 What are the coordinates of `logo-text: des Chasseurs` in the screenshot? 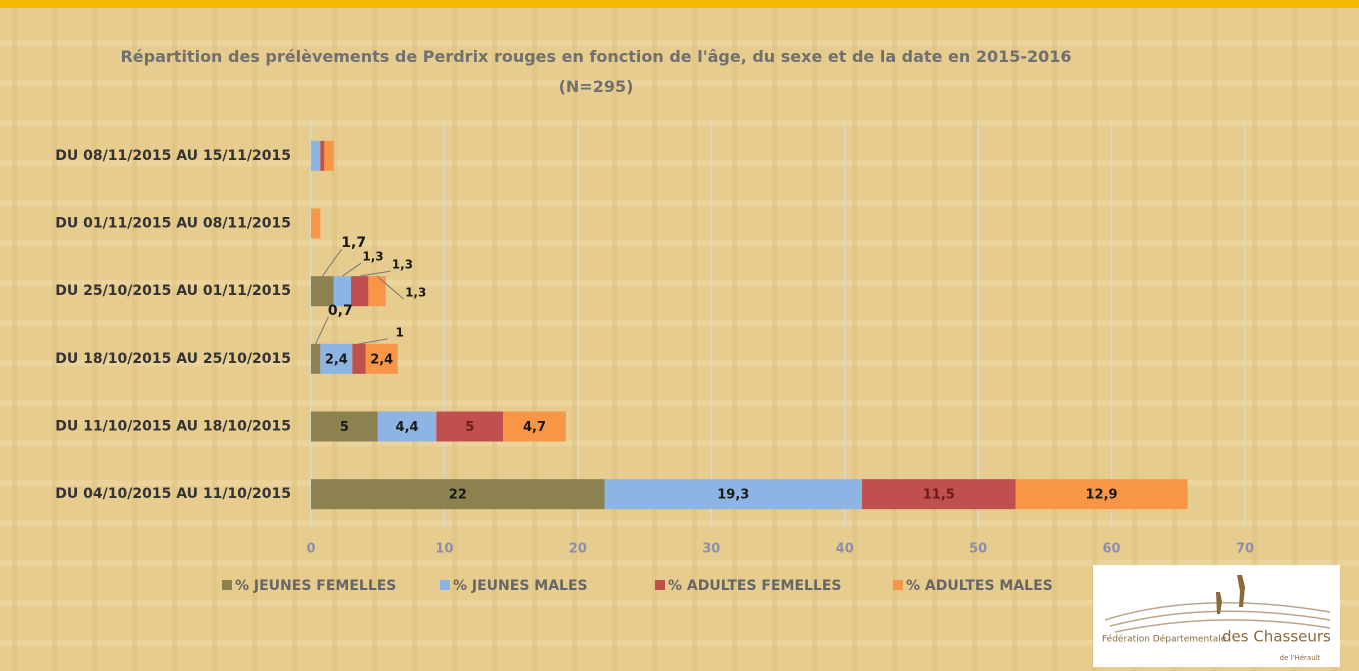 It's located at (1276, 637).